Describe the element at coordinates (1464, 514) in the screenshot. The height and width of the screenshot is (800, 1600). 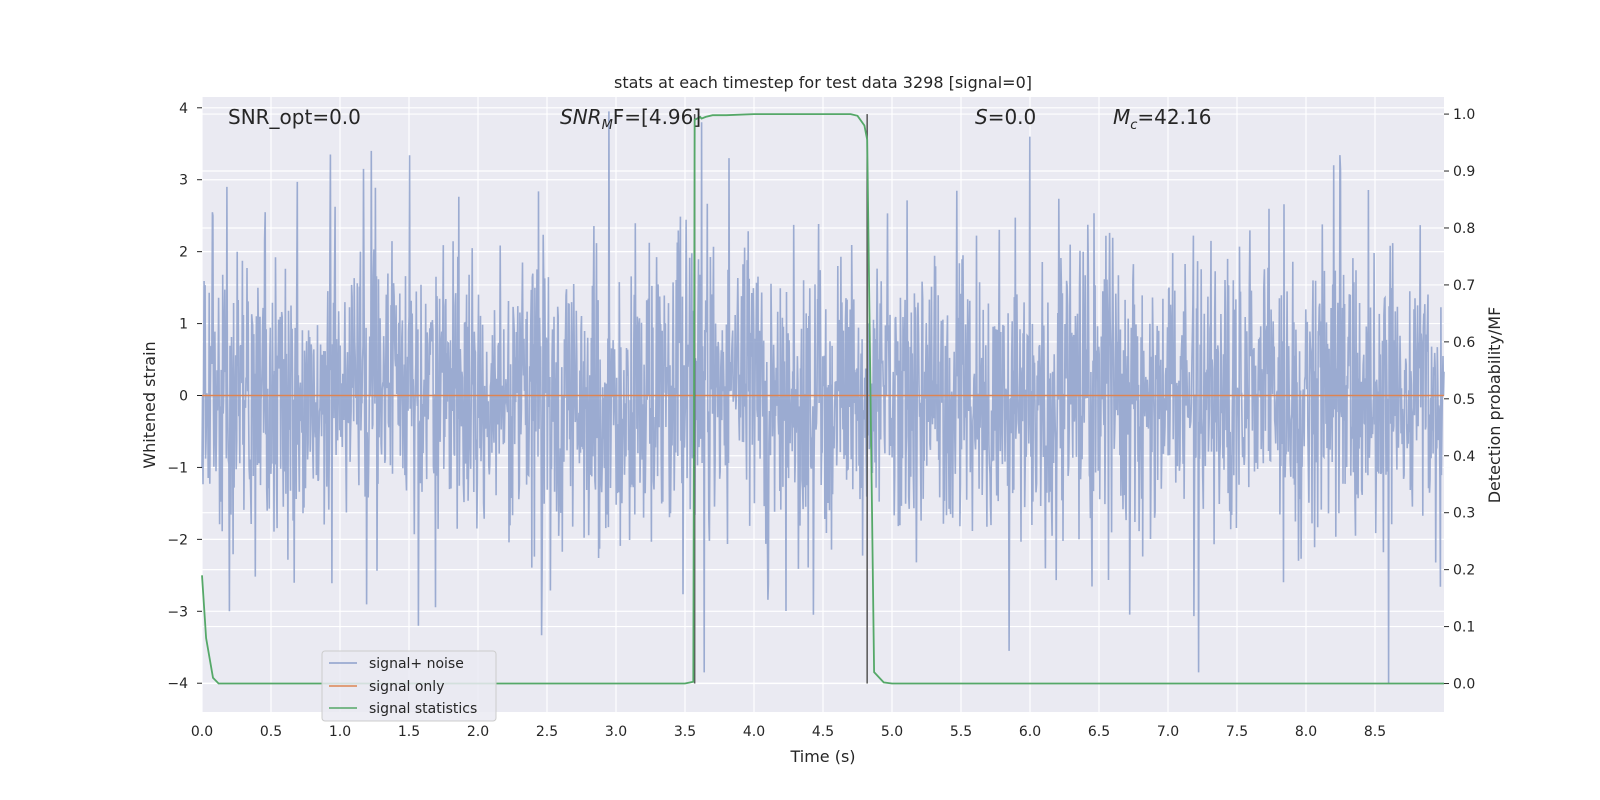
I see `y-right-tick-label: 0.3` at that location.